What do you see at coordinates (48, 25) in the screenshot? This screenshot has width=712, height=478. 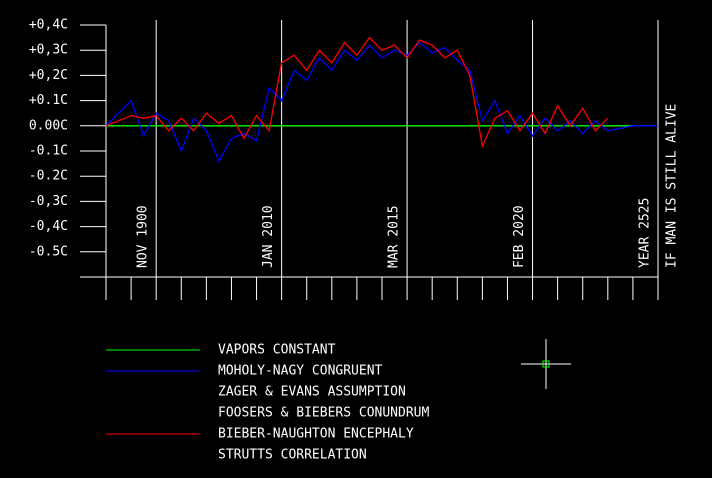 I see `y-tick-label: +0,4C` at bounding box center [48, 25].